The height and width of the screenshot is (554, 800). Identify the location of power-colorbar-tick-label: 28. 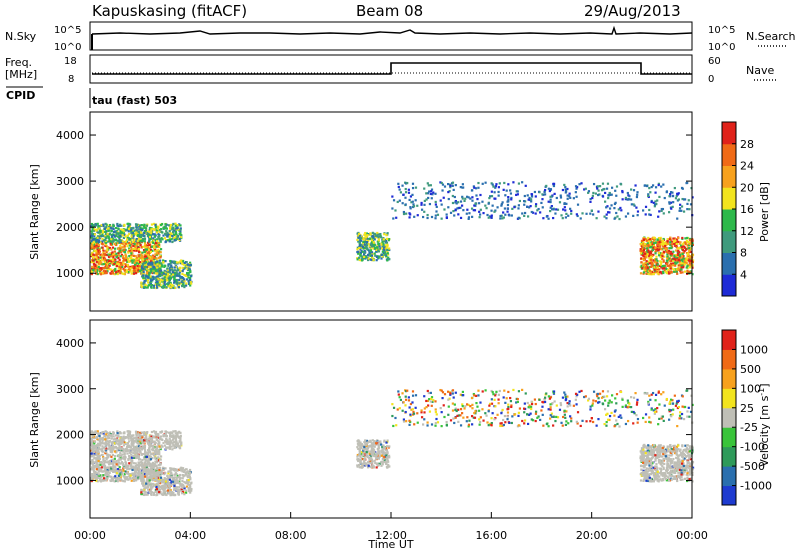
(747, 144).